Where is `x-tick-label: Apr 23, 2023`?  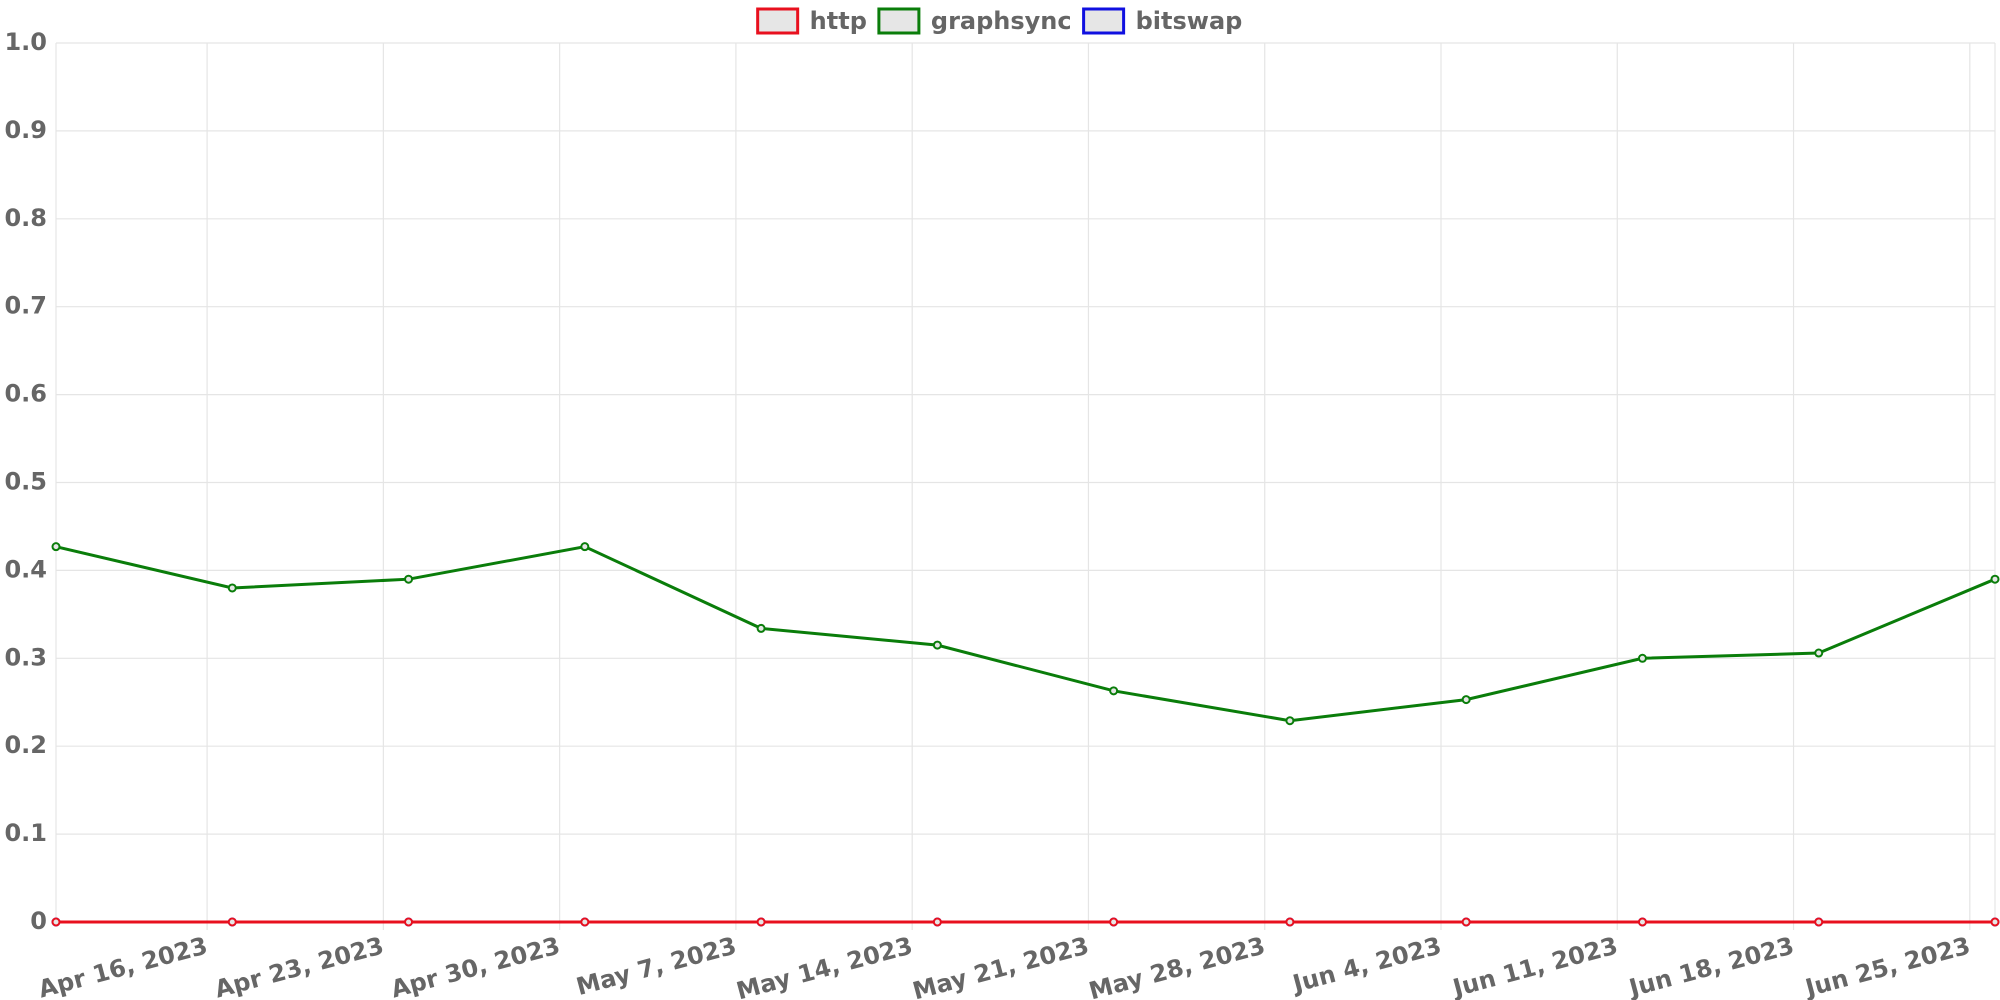
x-tick-label: Apr 23, 2023 is located at coordinates (299, 966).